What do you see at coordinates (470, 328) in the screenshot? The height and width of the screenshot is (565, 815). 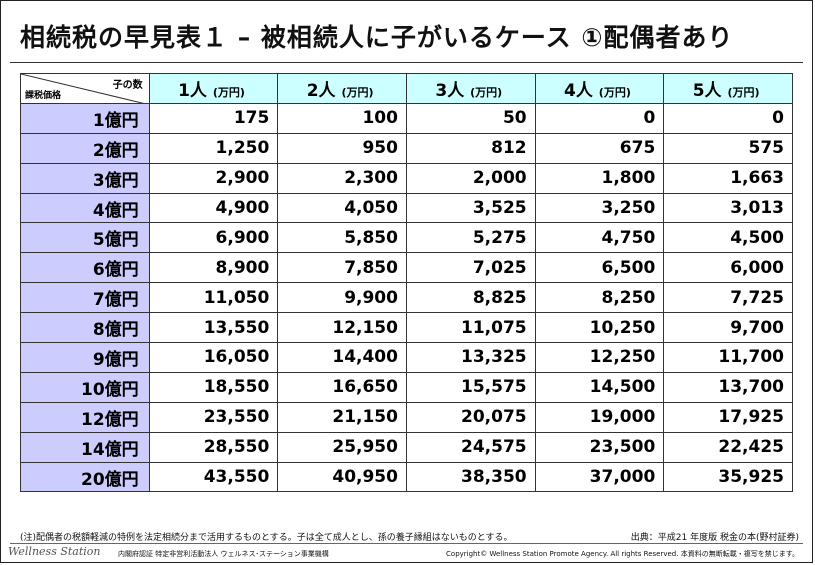 I see `tax-cell: 11,075` at bounding box center [470, 328].